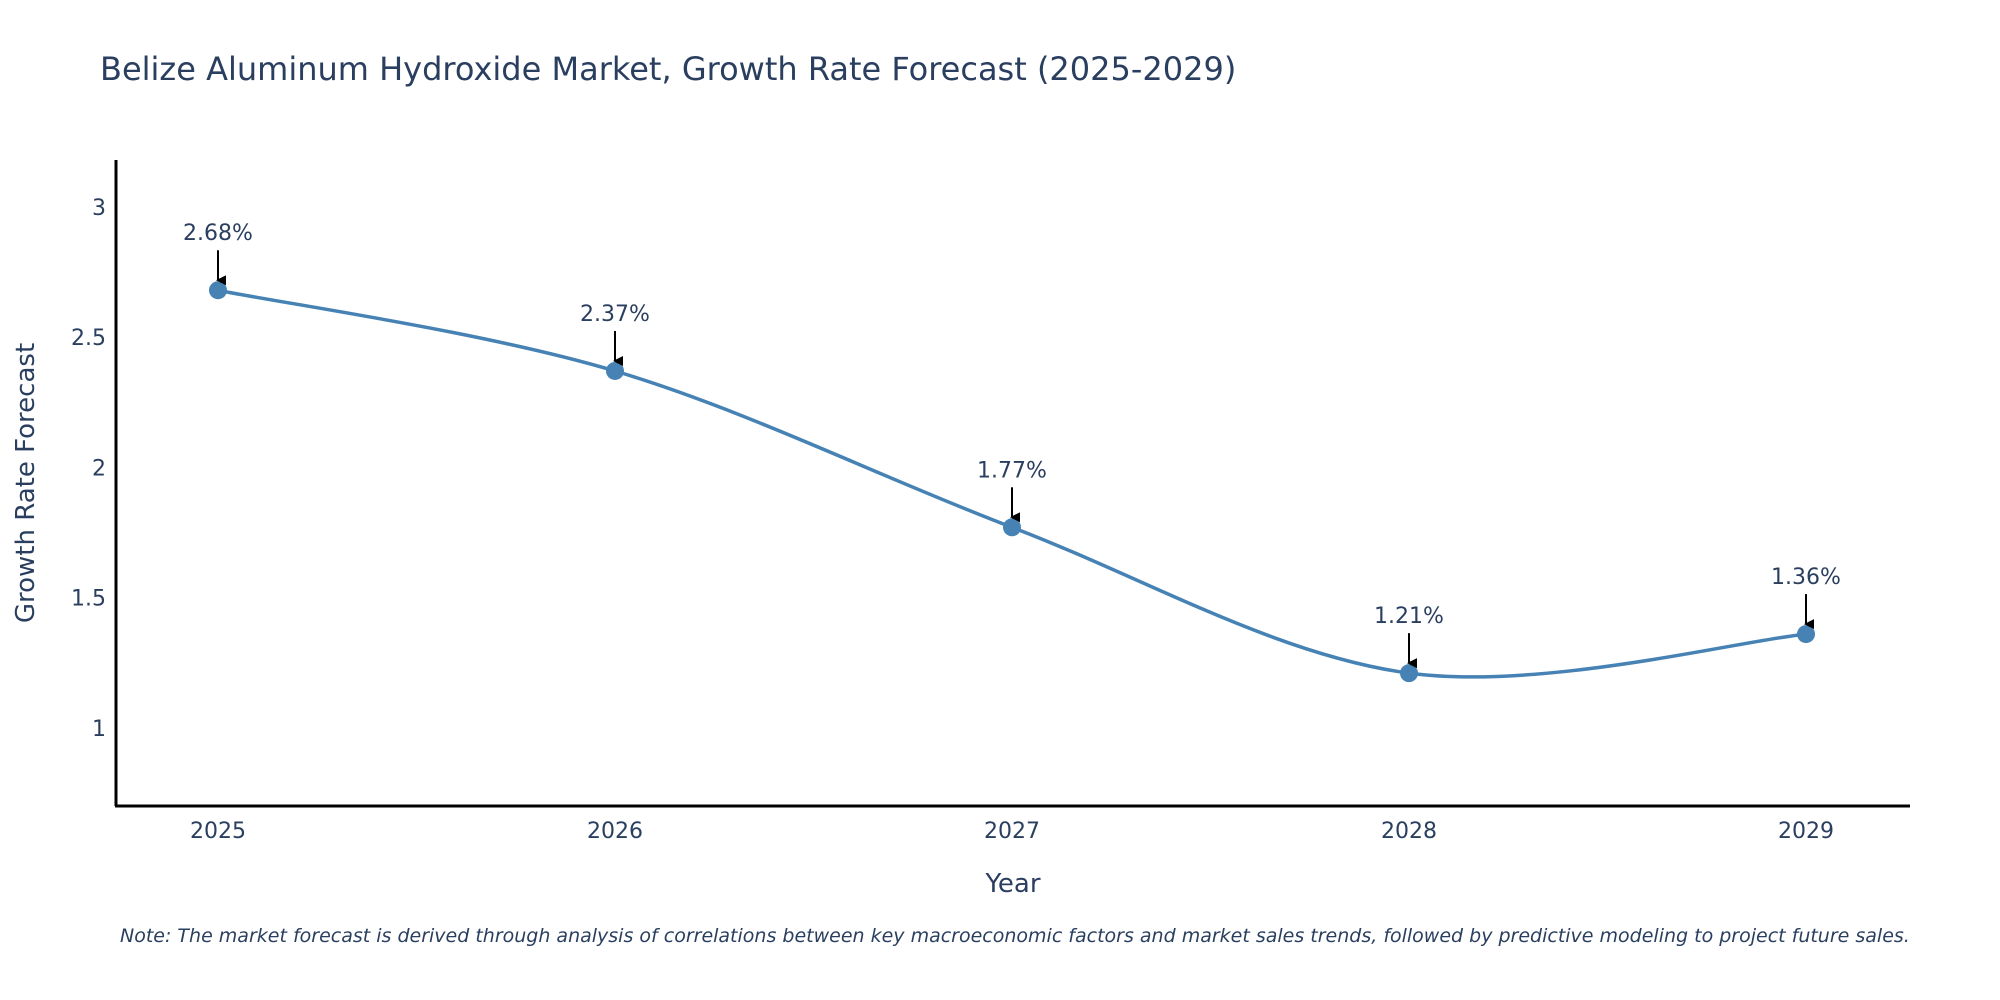  Describe the element at coordinates (99, 729) in the screenshot. I see `y-tick-label: 1` at that location.